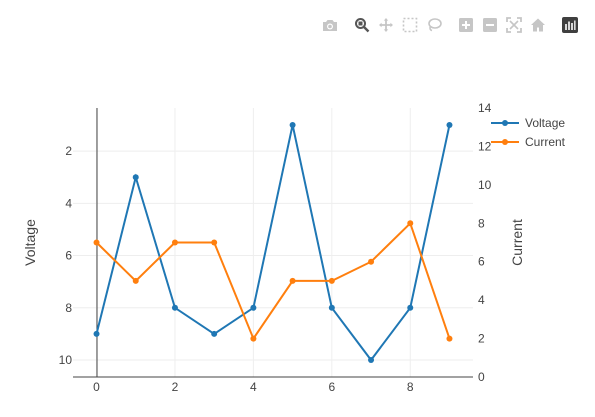  Describe the element at coordinates (68, 308) in the screenshot. I see `y-tick-label: 8` at that location.